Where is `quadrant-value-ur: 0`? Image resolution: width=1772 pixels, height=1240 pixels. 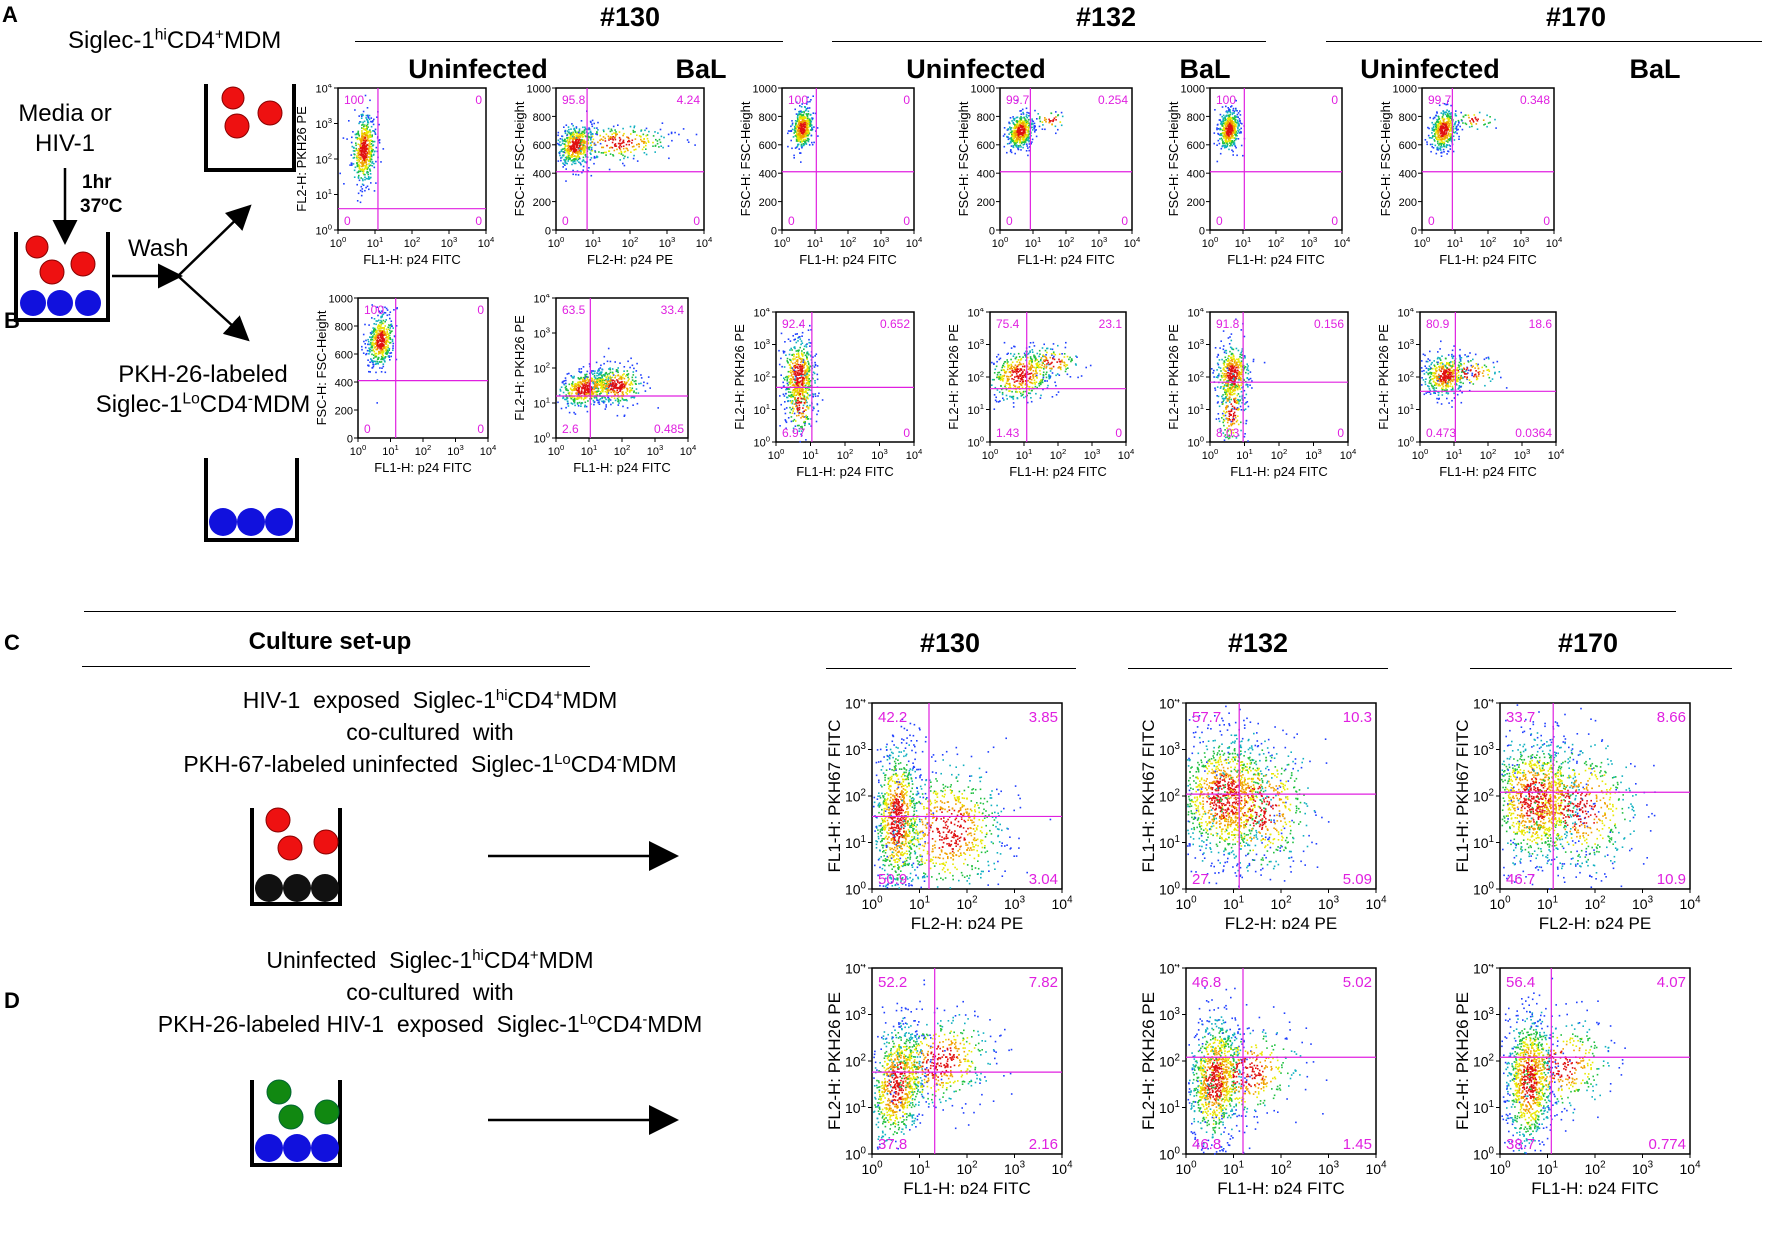
quadrant-value-ur: 0 is located at coordinates (480, 310).